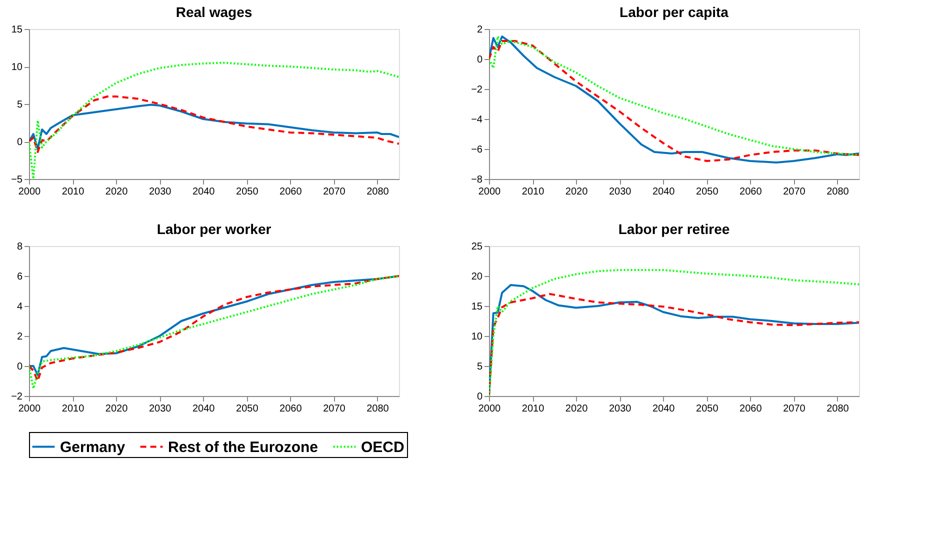 This screenshot has width=952, height=551. I want to click on y-tick-label: 8, so click(19, 247).